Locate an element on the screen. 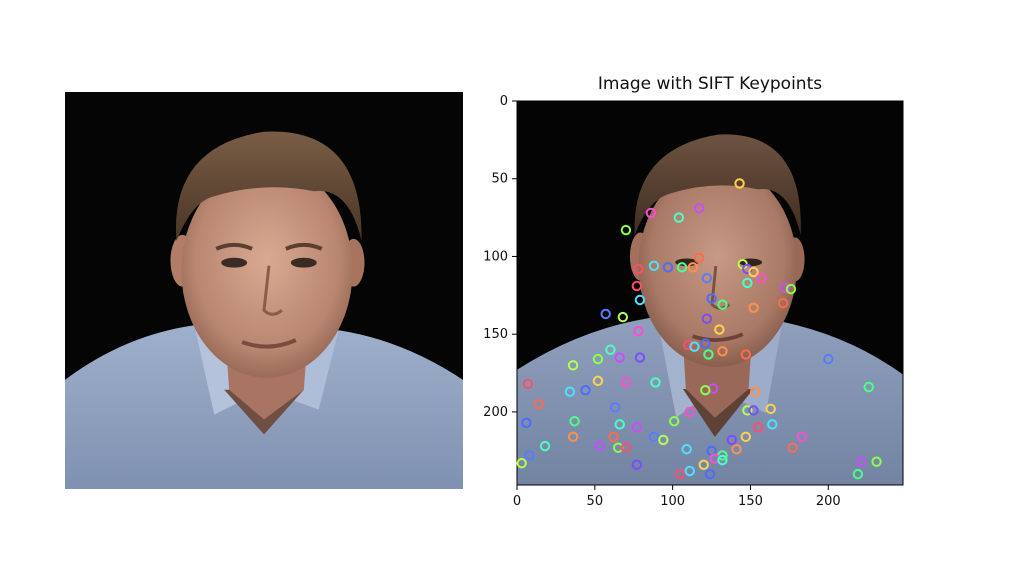 Image resolution: width=1012 pixels, height=568 pixels. x-tick-label: 50 is located at coordinates (595, 501).